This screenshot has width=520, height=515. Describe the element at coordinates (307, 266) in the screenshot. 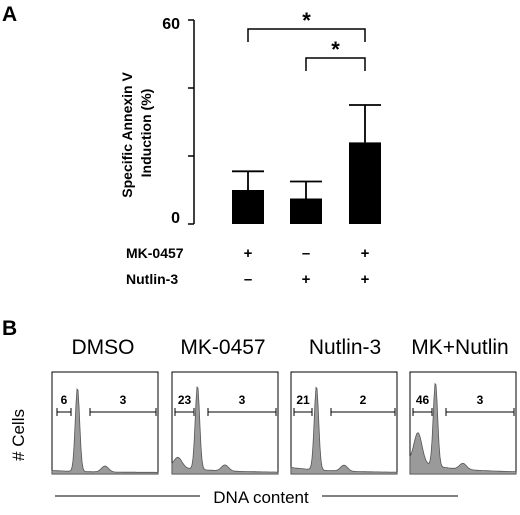

I see `treatment-signs: + – + – + +` at that location.